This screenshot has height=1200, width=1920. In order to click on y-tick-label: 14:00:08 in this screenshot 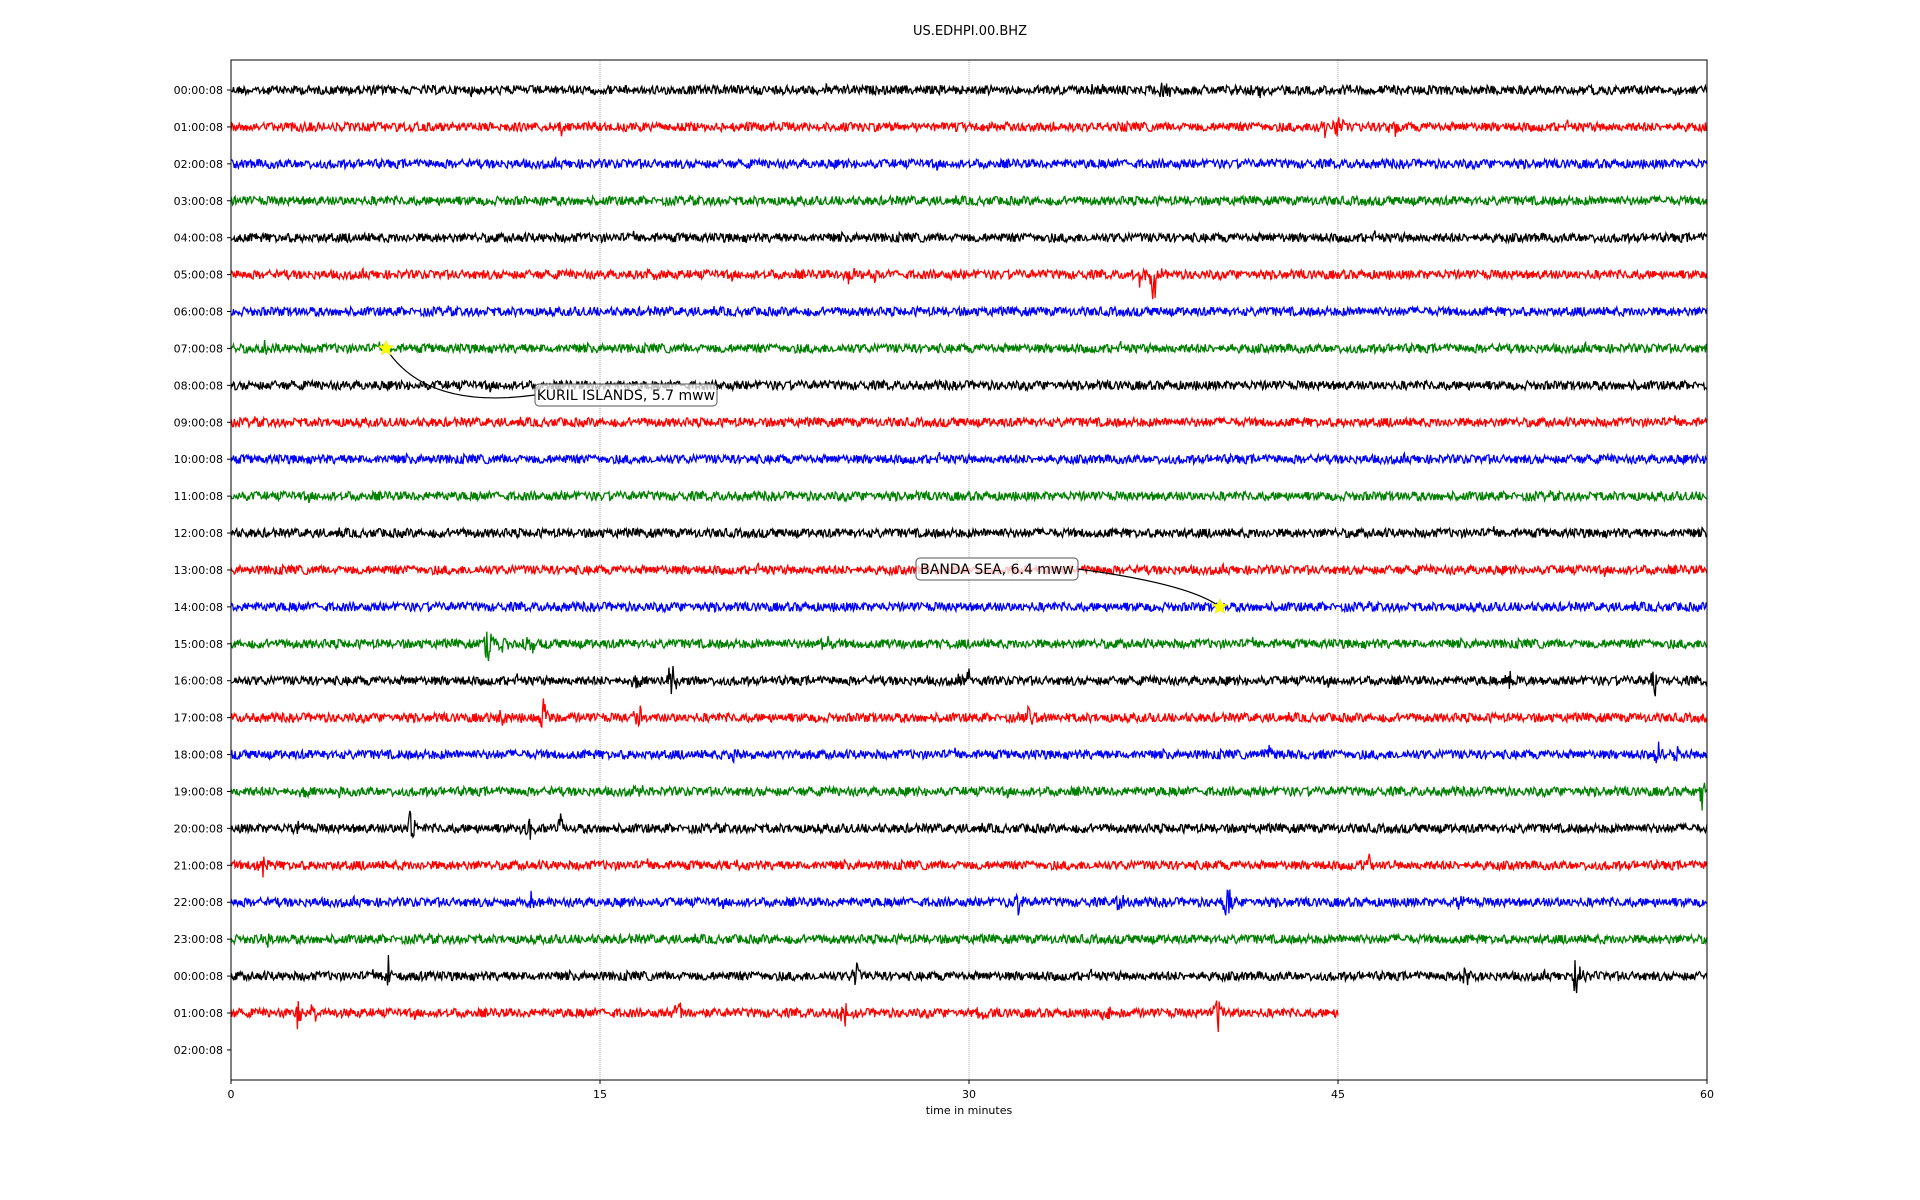, I will do `click(198, 607)`.